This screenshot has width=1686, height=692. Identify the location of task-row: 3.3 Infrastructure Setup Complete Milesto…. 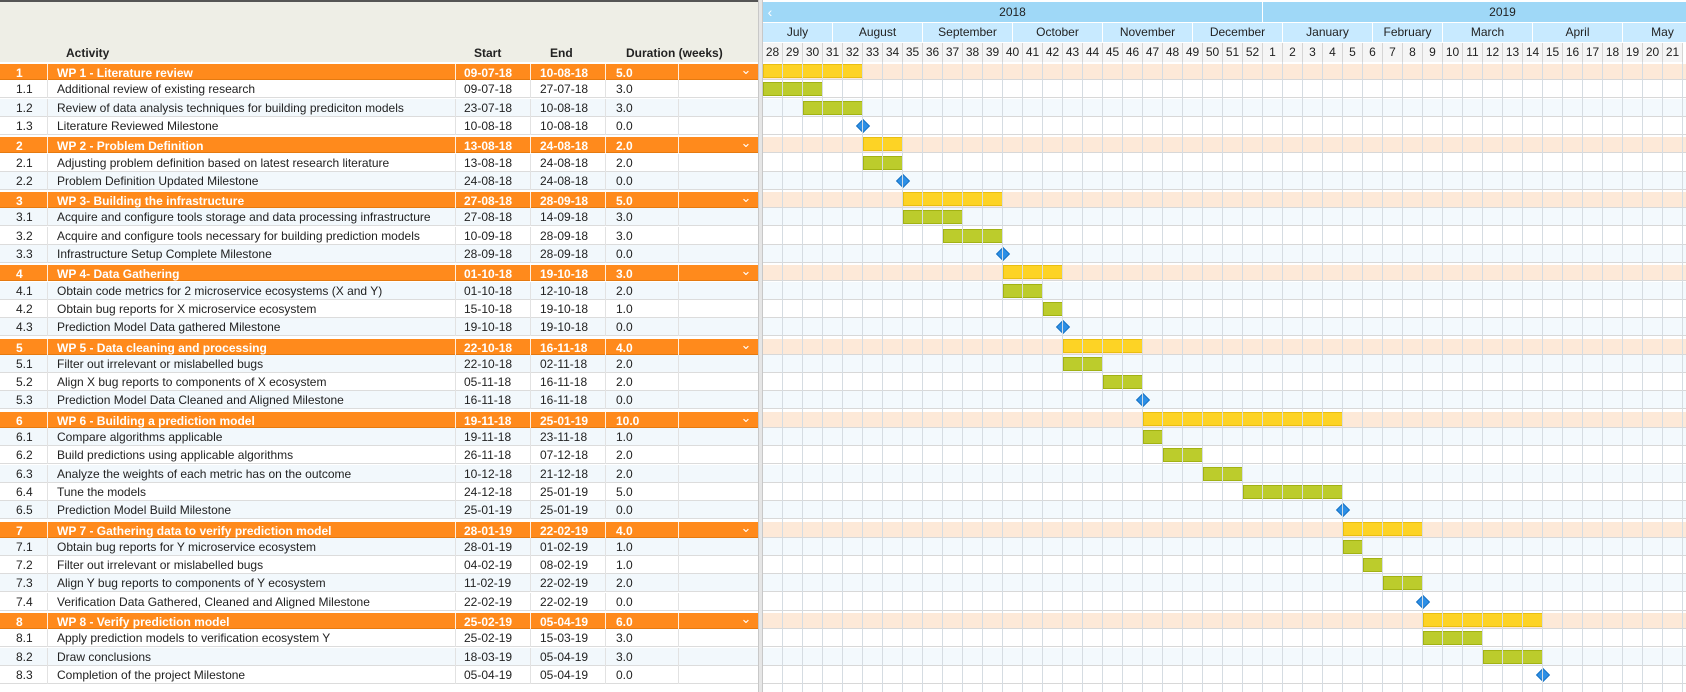
(379, 254).